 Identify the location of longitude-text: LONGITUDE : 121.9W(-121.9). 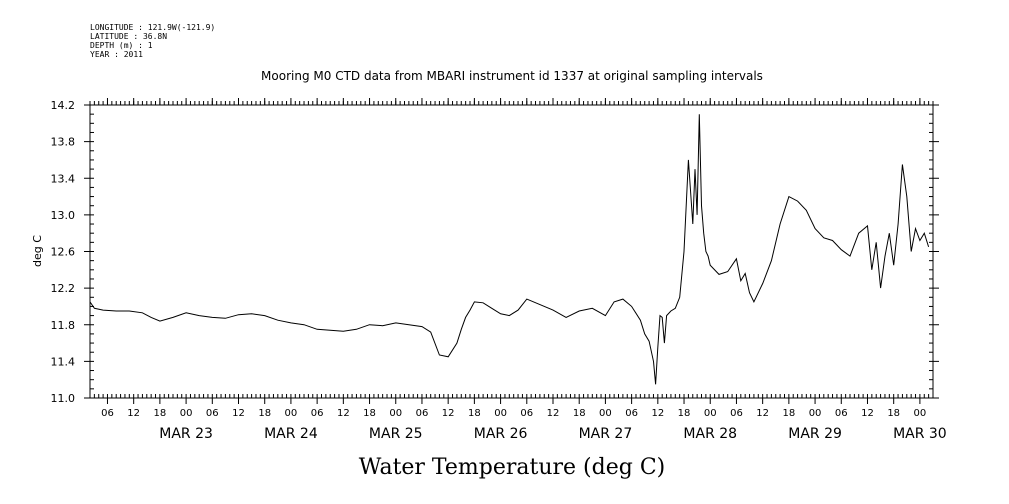
(152, 27).